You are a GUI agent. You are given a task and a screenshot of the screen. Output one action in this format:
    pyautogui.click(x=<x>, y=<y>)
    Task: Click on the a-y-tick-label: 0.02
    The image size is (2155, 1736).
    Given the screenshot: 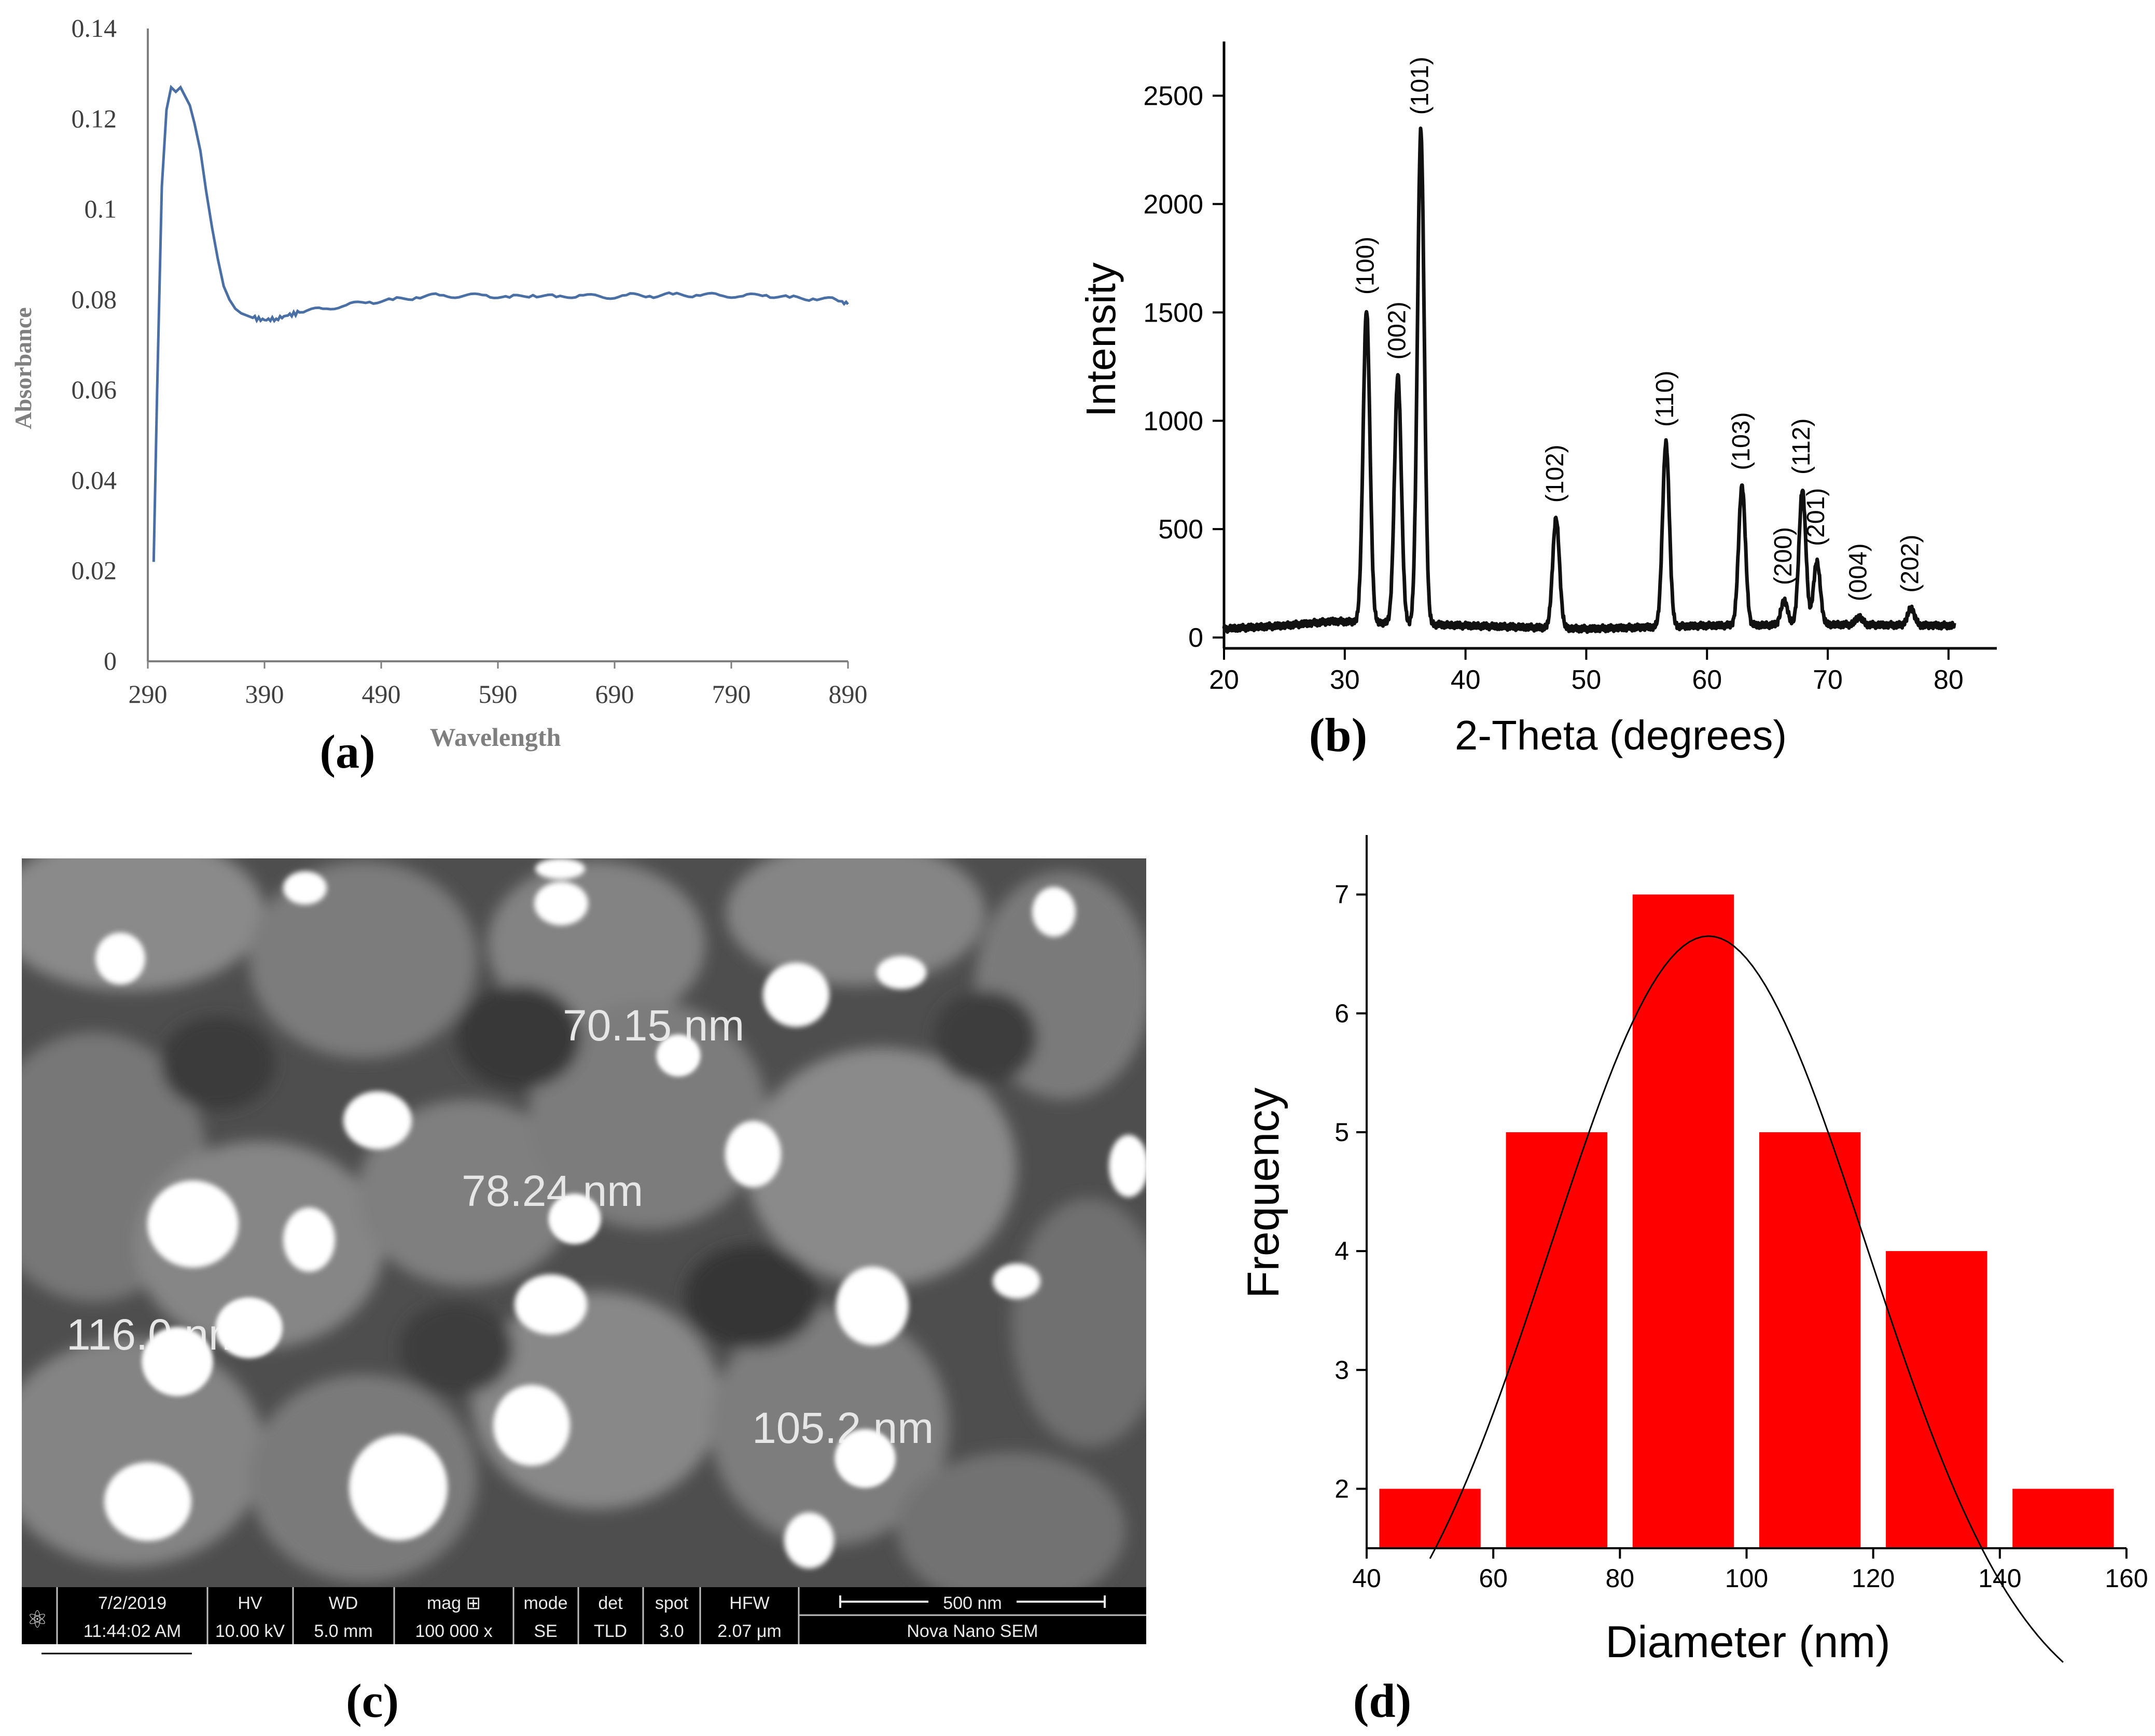 What is the action you would take?
    pyautogui.click(x=94, y=570)
    